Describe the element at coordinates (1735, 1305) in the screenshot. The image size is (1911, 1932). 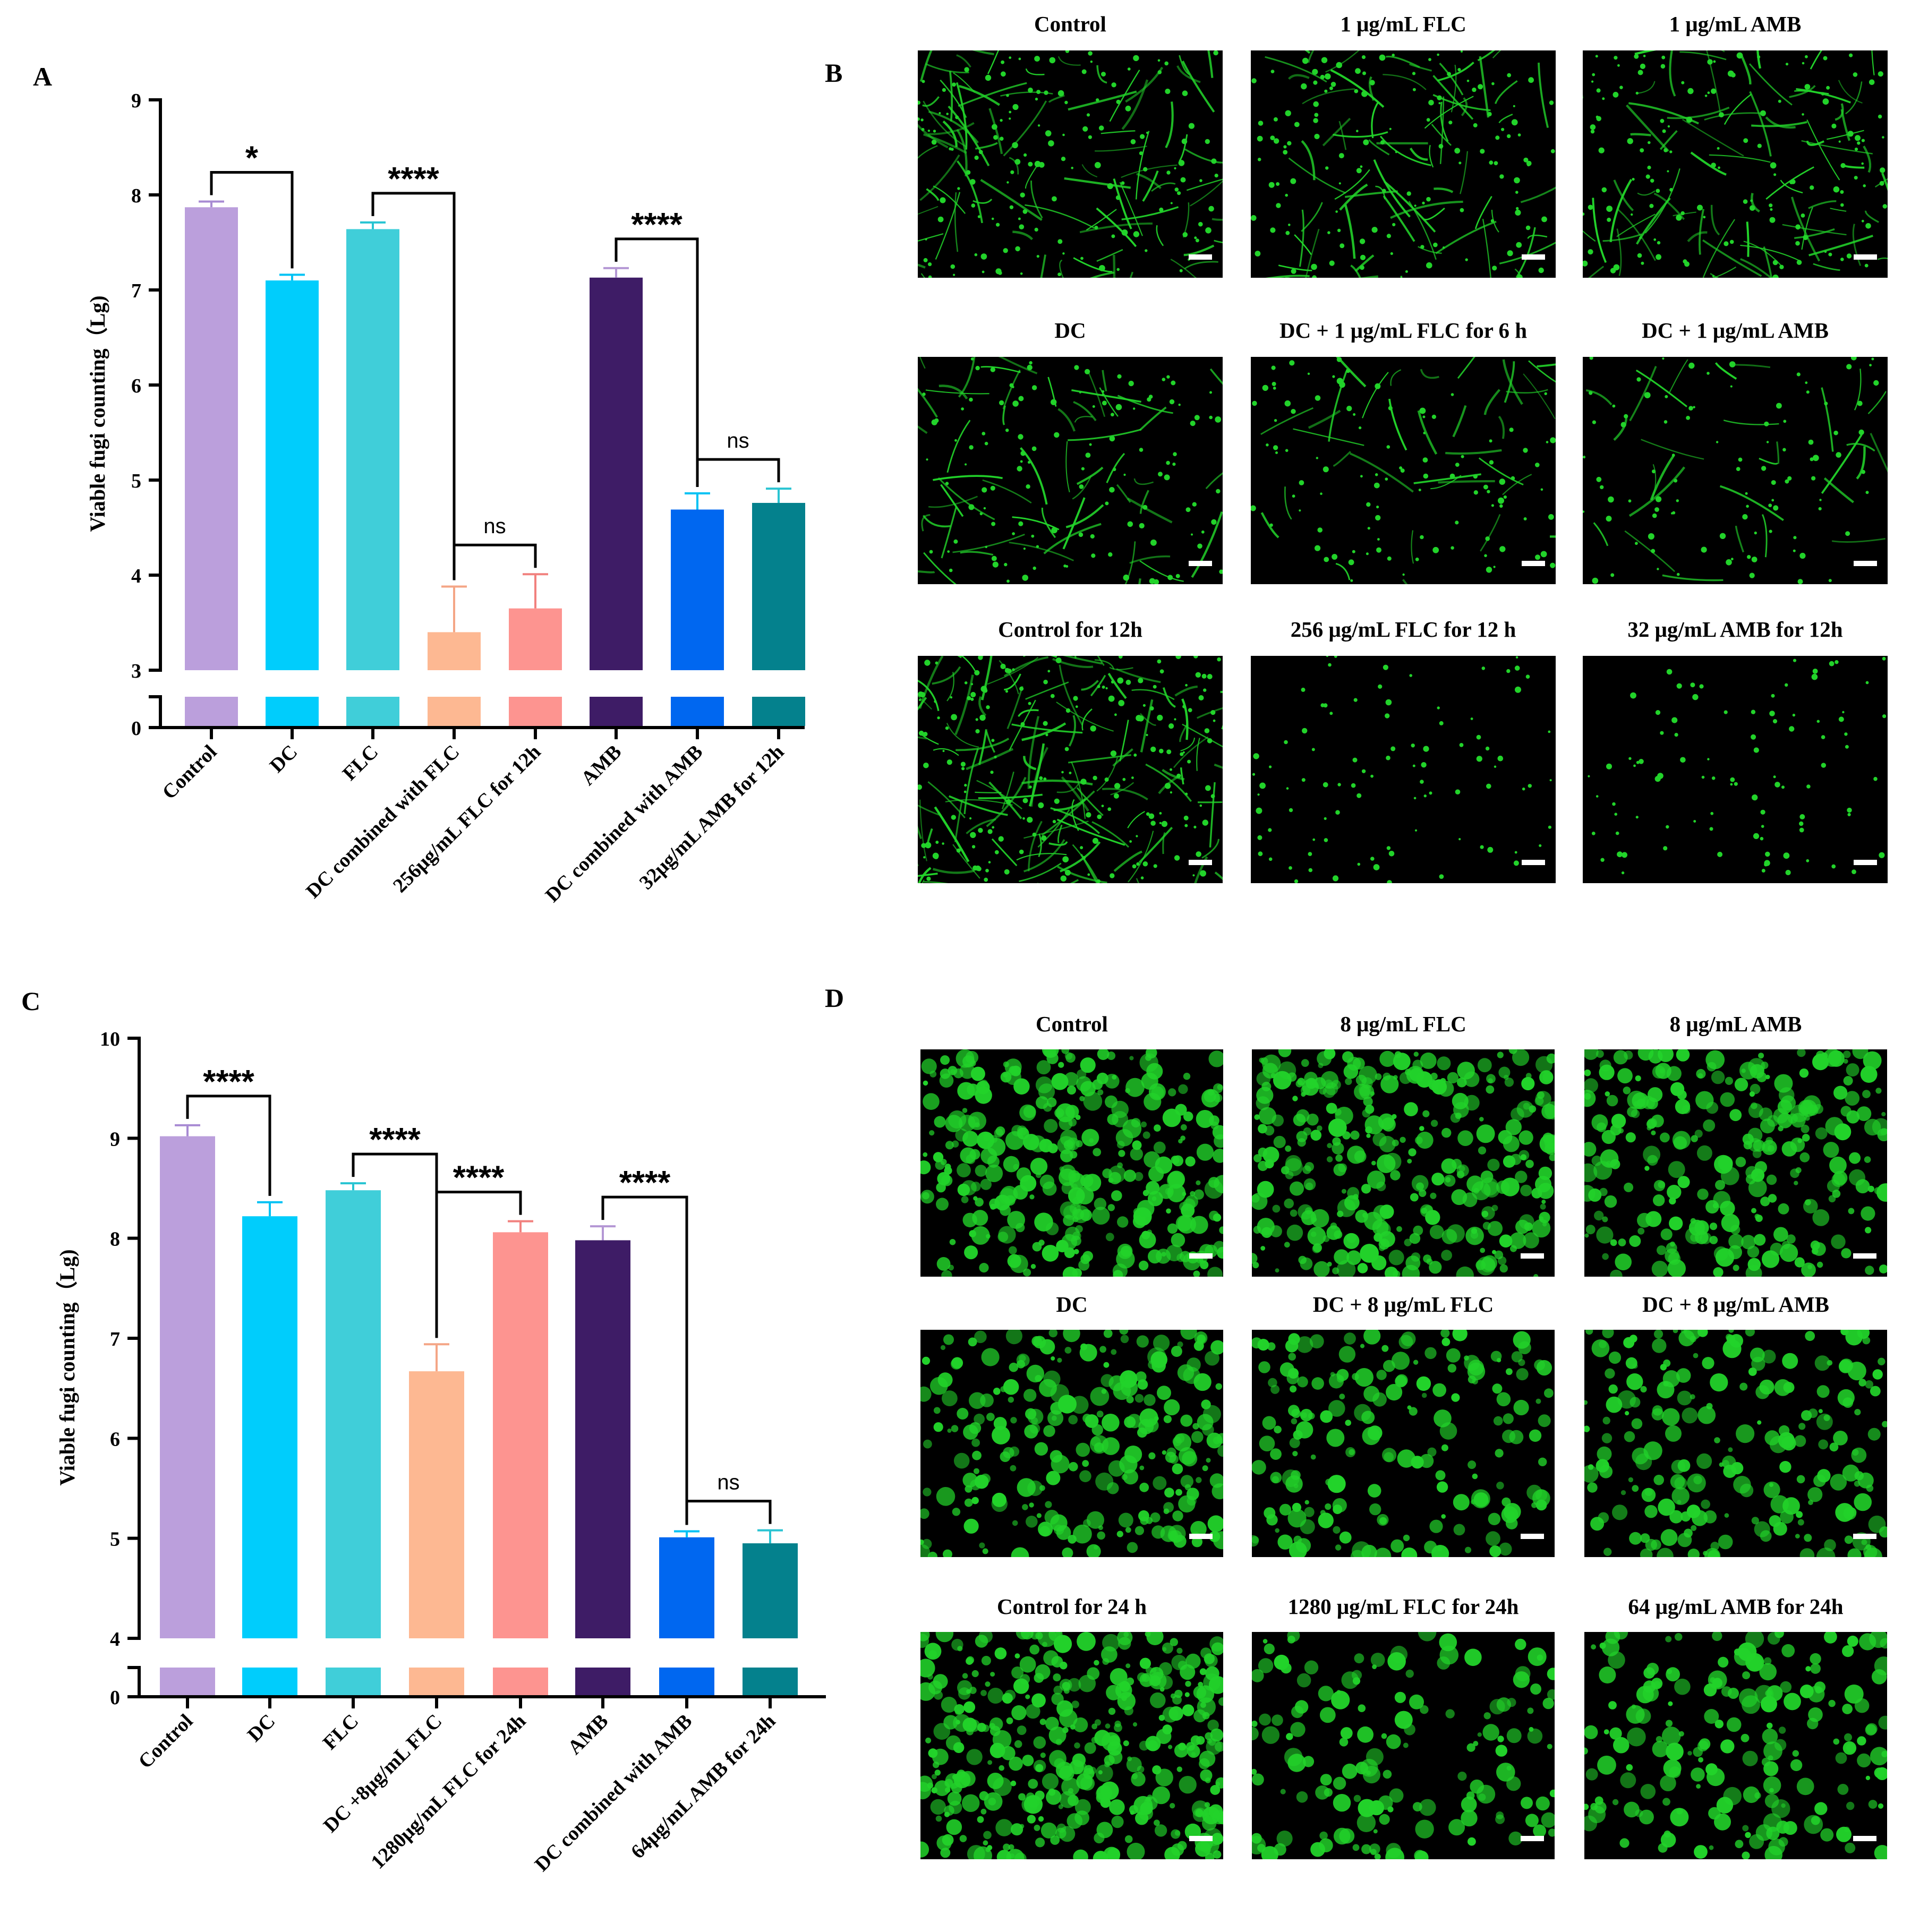
I see `micrograph-title: DC + 8 μg/mL AMB` at that location.